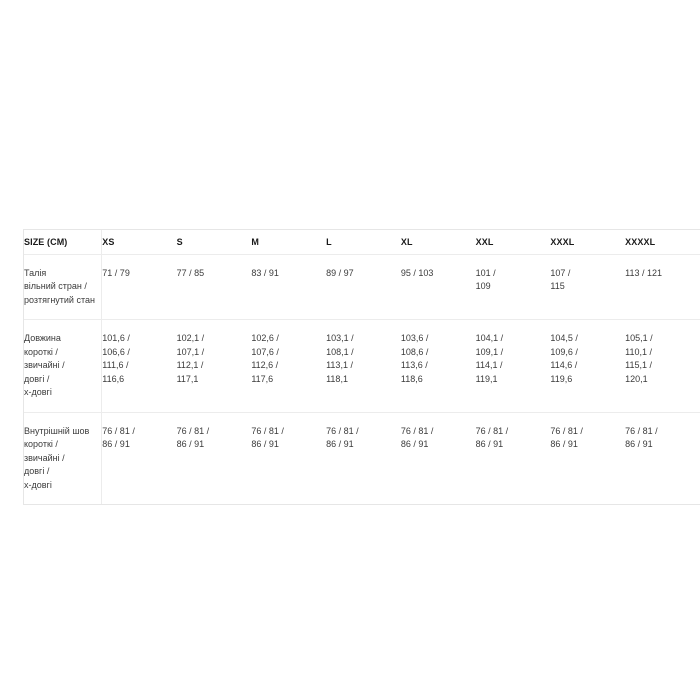 The width and height of the screenshot is (700, 700). I want to click on cell-inseam-xl: 76 / 81 / 86 / 91, so click(417, 437).